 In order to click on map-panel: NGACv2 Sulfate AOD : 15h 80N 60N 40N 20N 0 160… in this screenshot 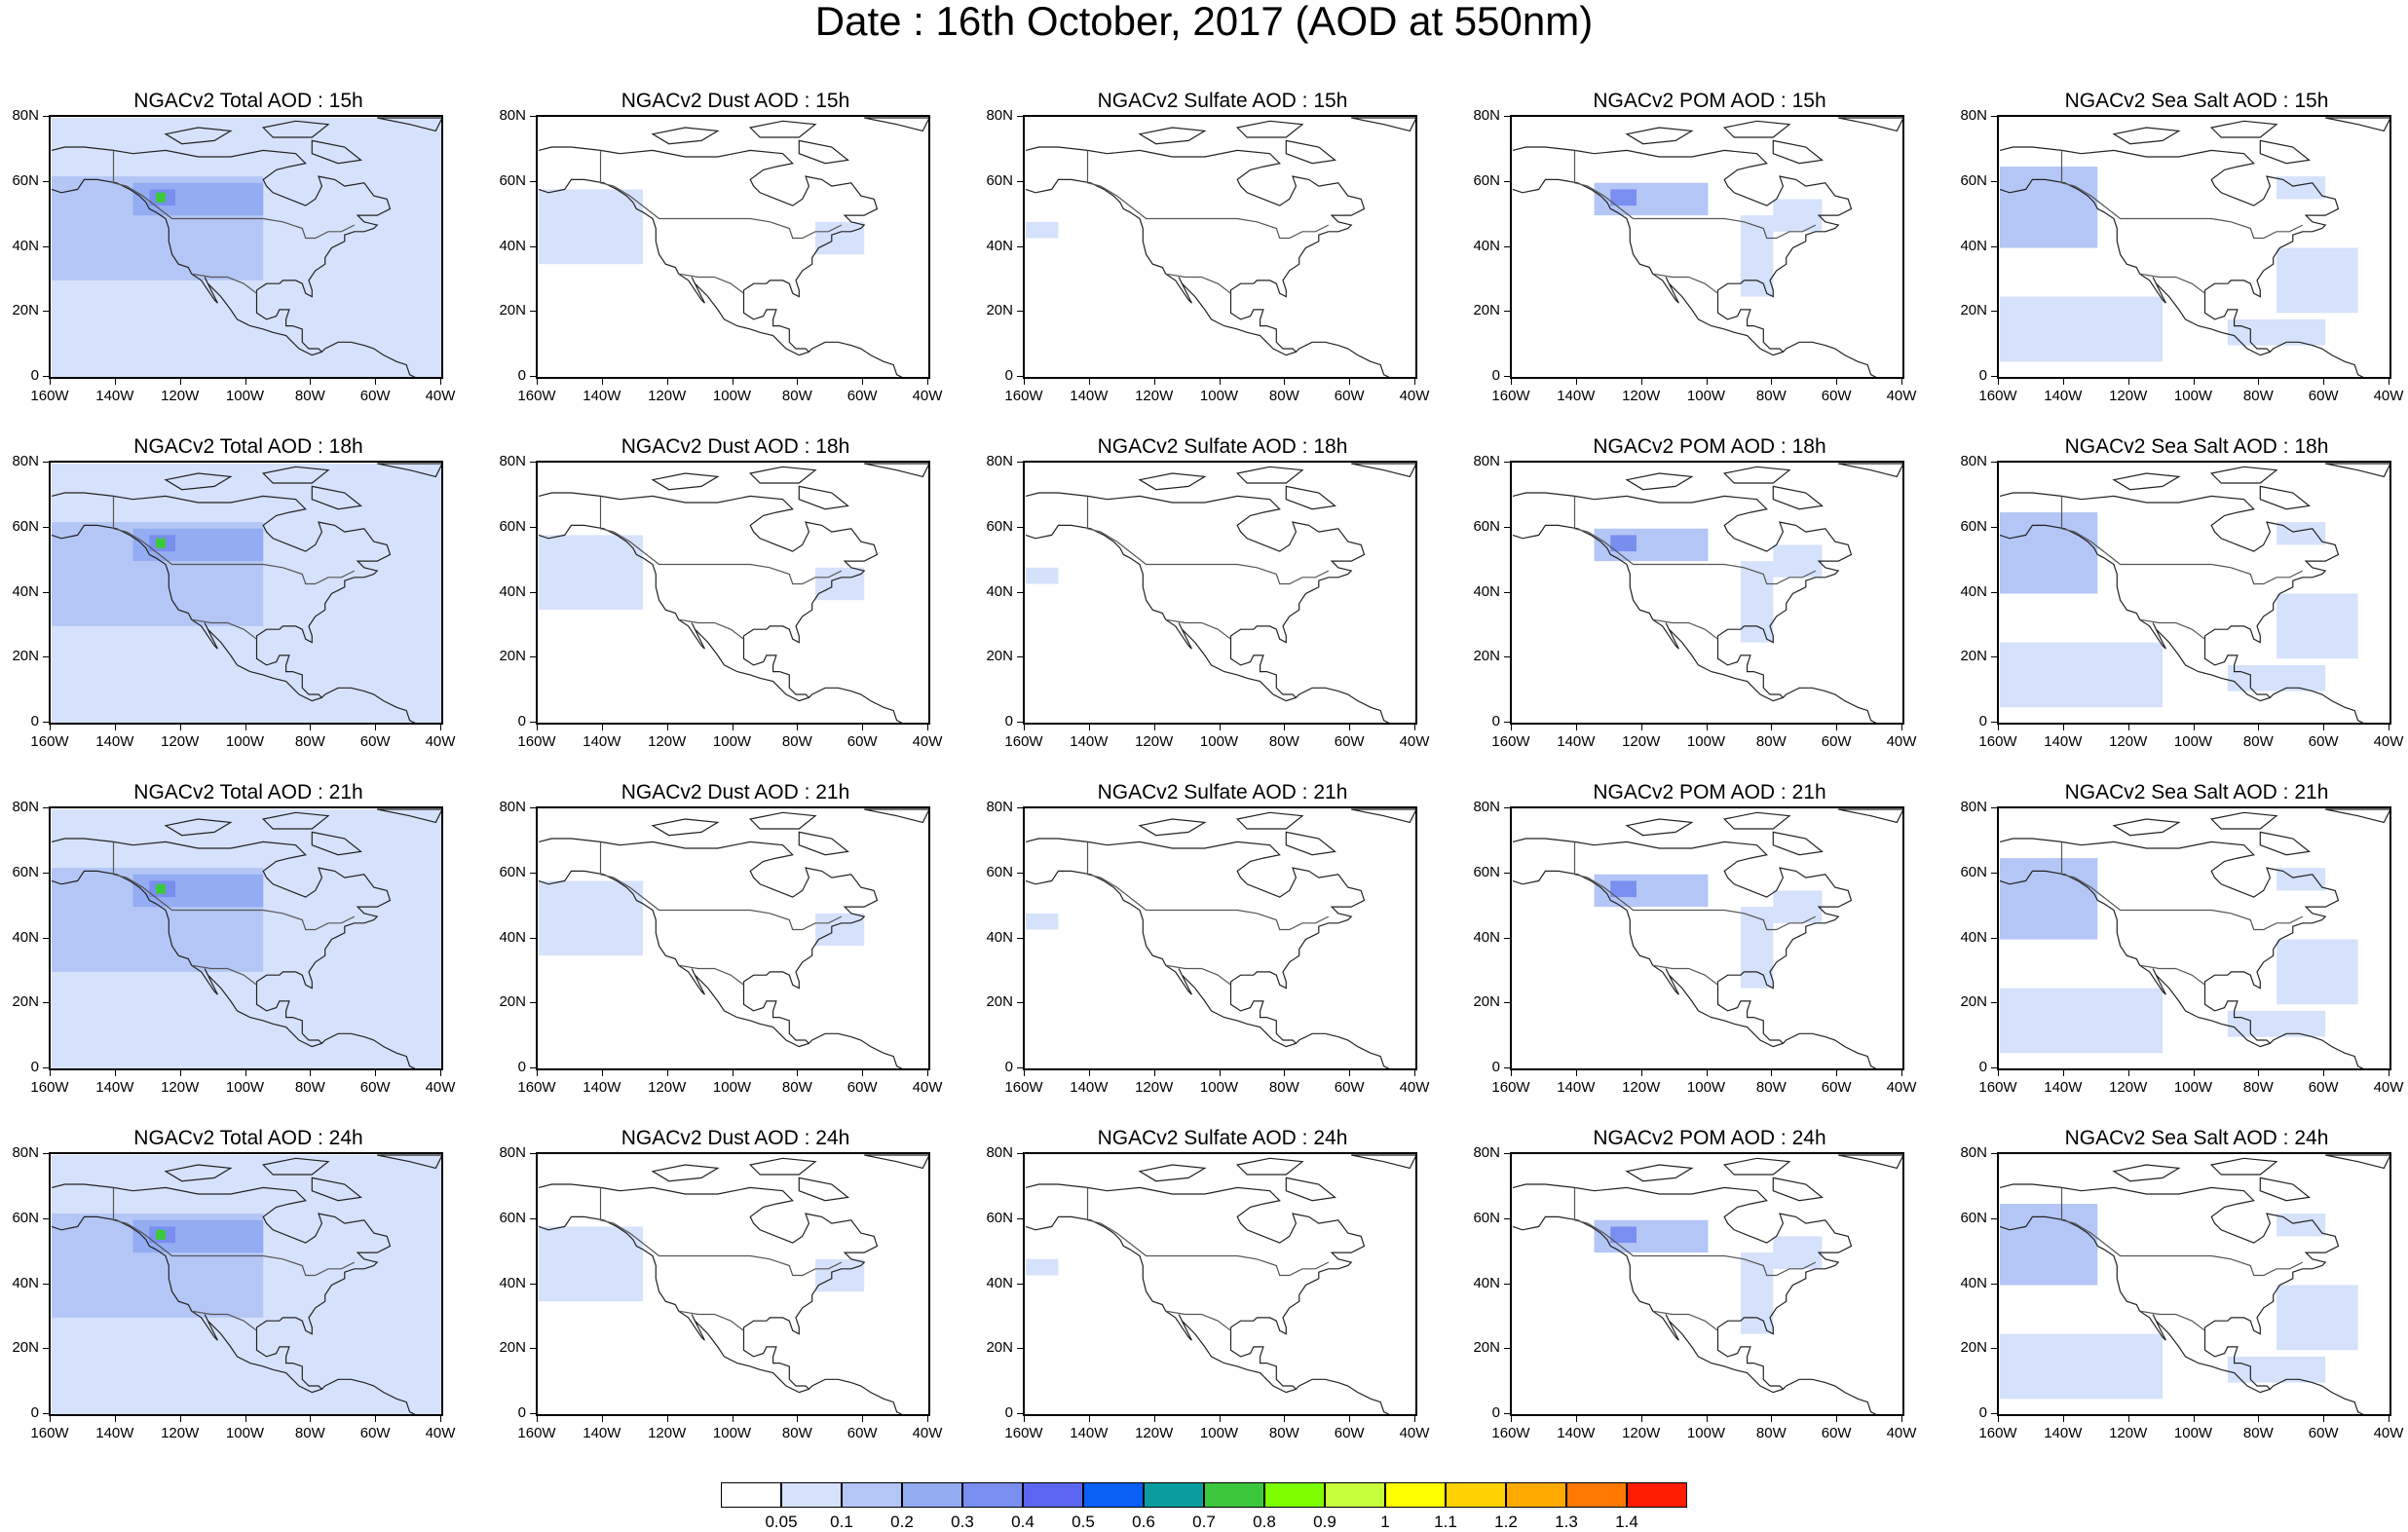, I will do `click(1217, 262)`.